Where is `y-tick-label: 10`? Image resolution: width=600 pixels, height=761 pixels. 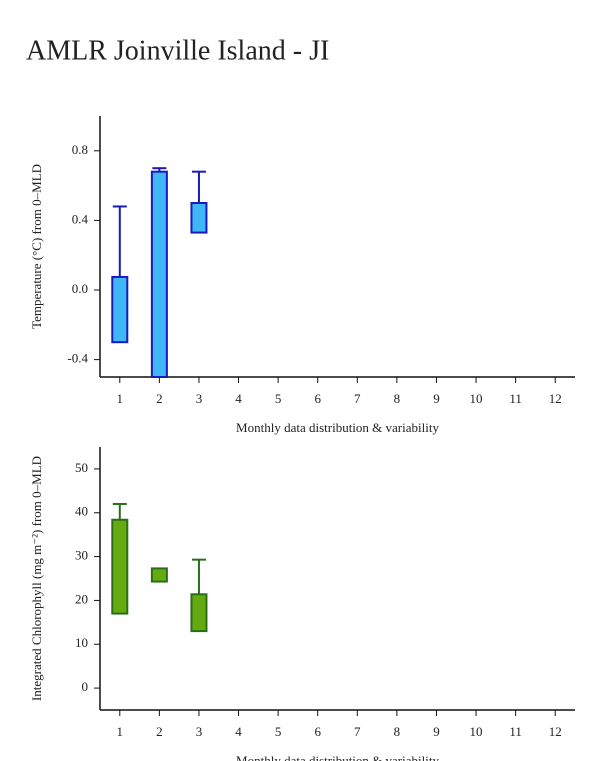 y-tick-label: 10 is located at coordinates (81, 642).